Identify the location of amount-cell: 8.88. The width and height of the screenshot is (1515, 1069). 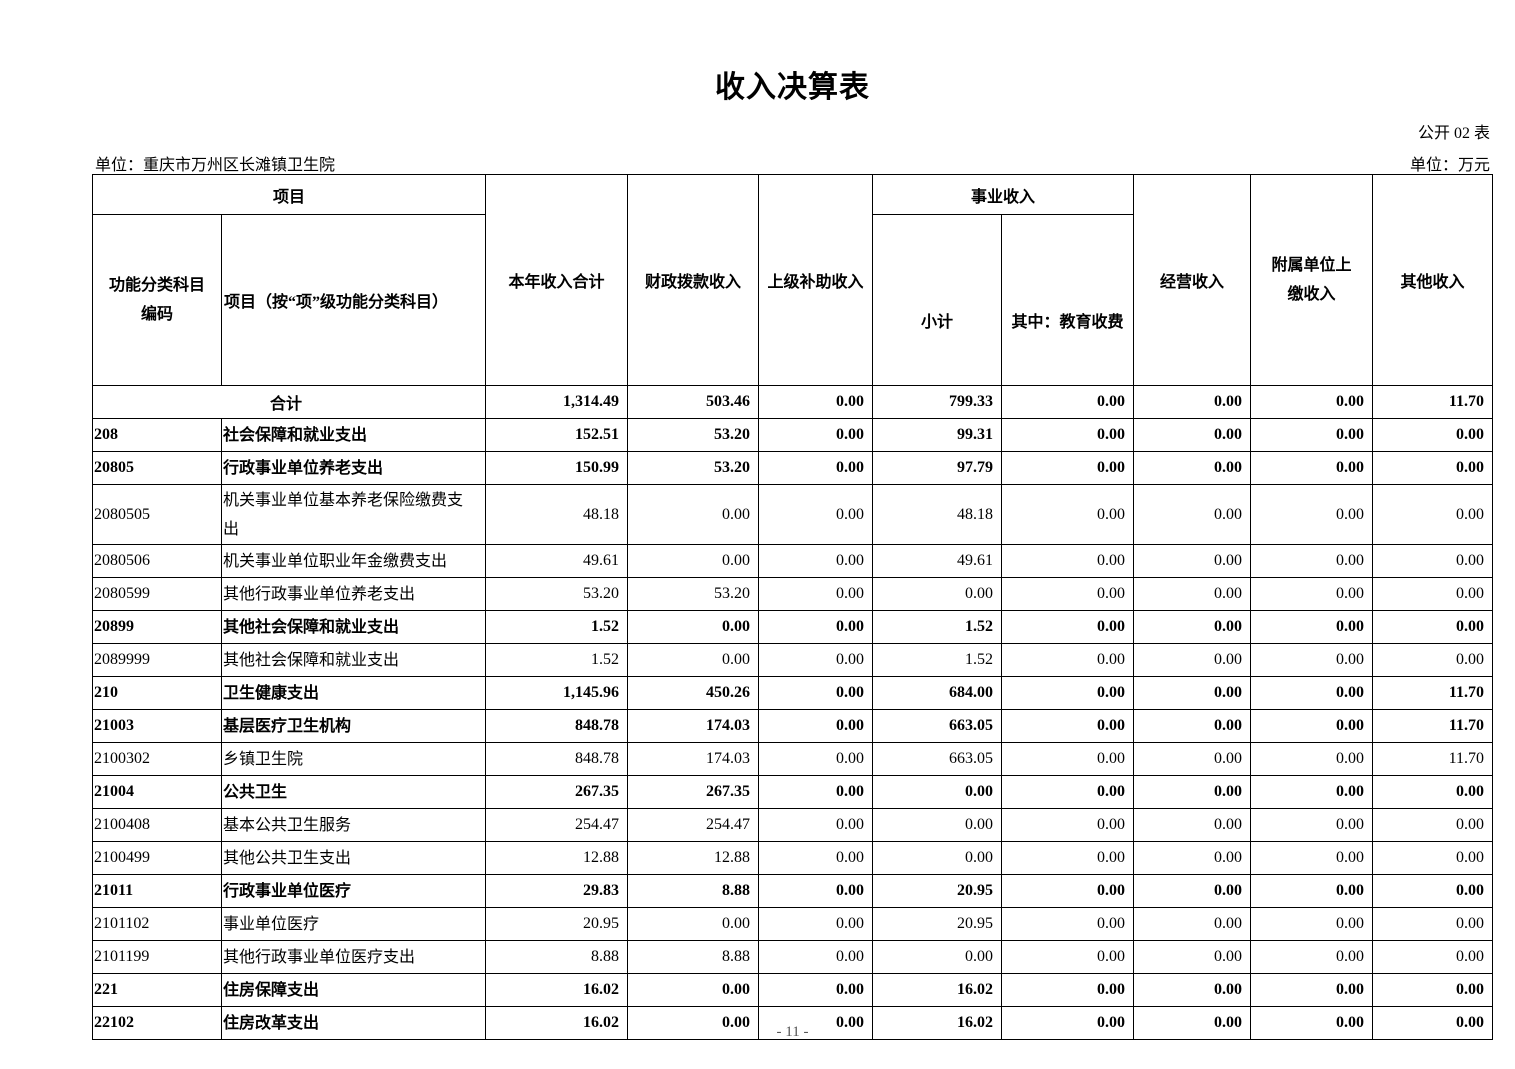
(557, 957).